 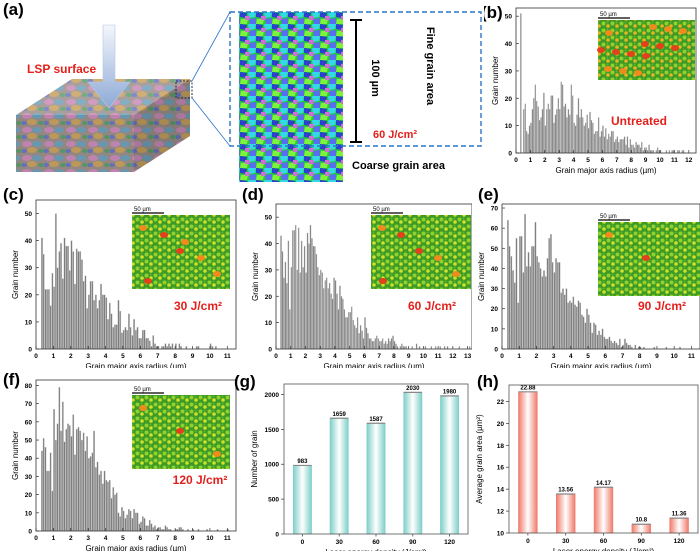 What do you see at coordinates (675, 356) in the screenshot?
I see `x-tick-label: 10` at bounding box center [675, 356].